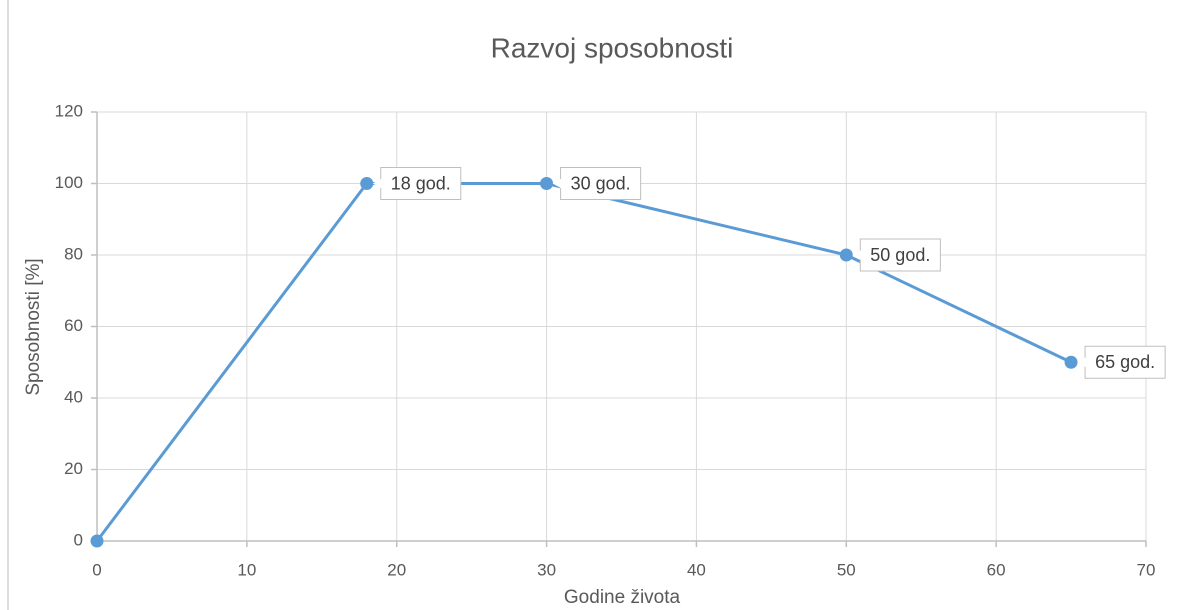  I want to click on chart-title: Razvoj sposobnosti, so click(612, 47).